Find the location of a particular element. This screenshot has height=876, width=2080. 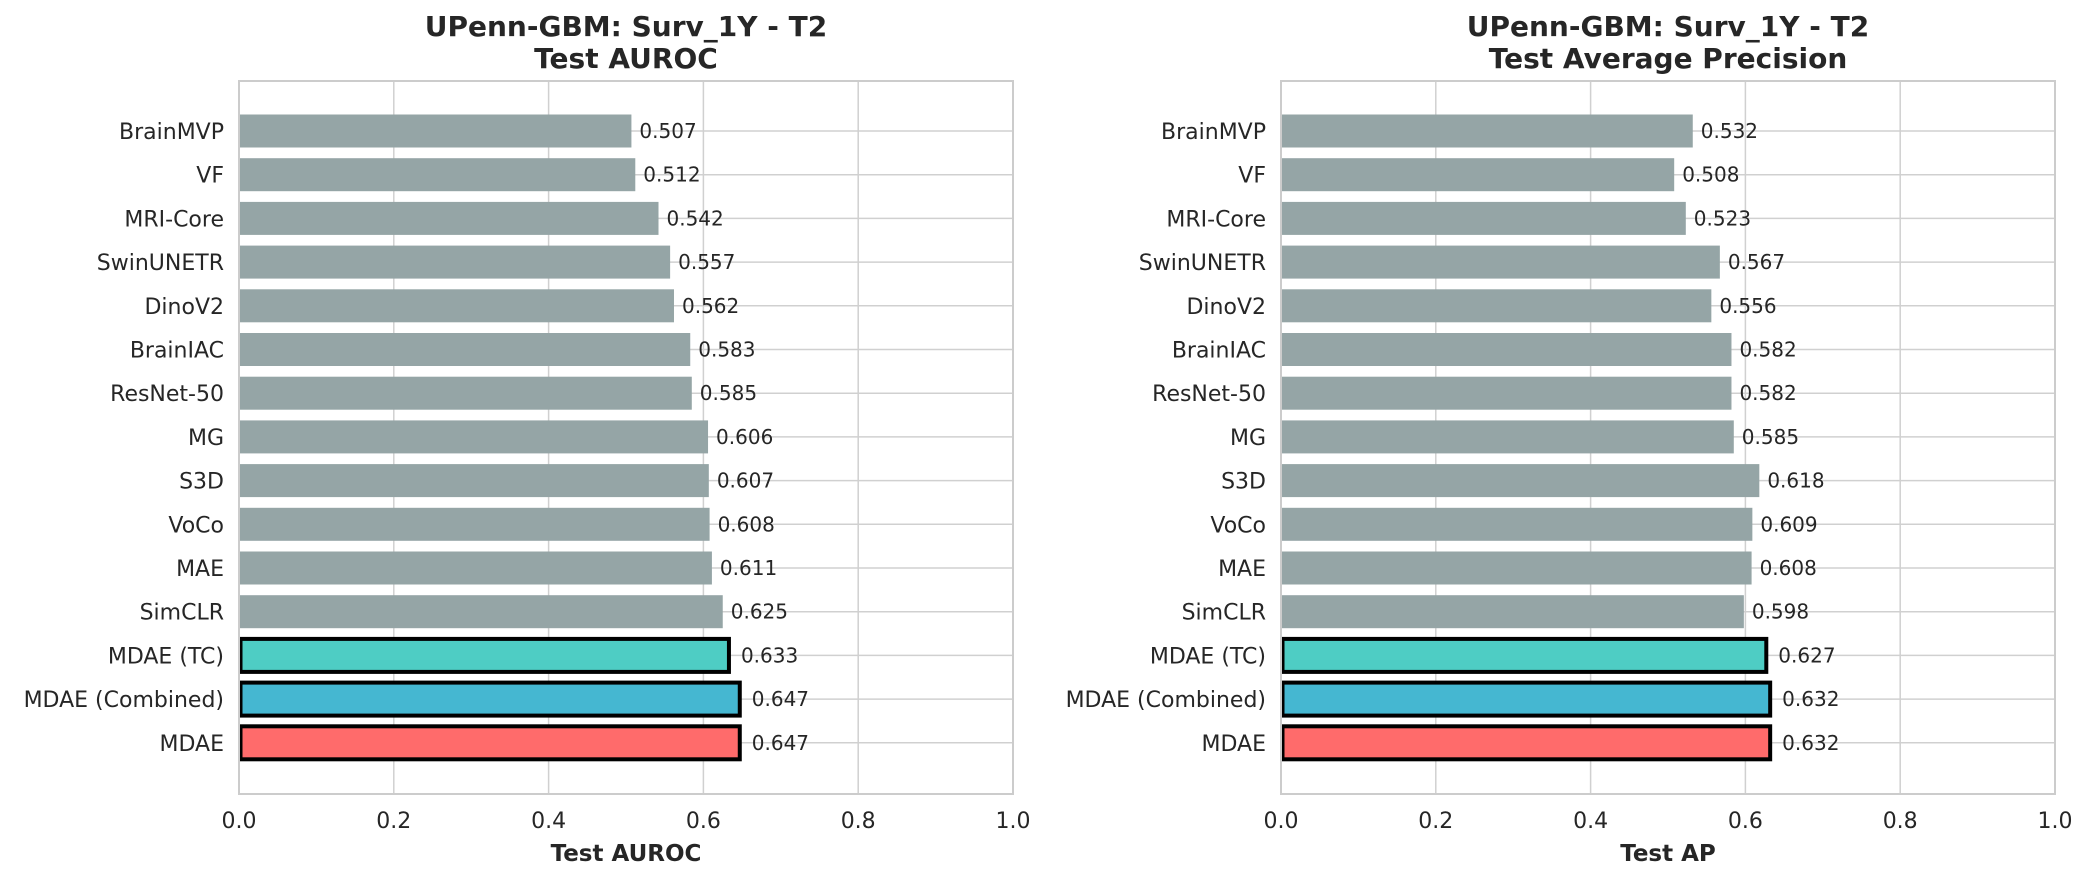

auroc-category-label: SimCLR is located at coordinates (182, 613).